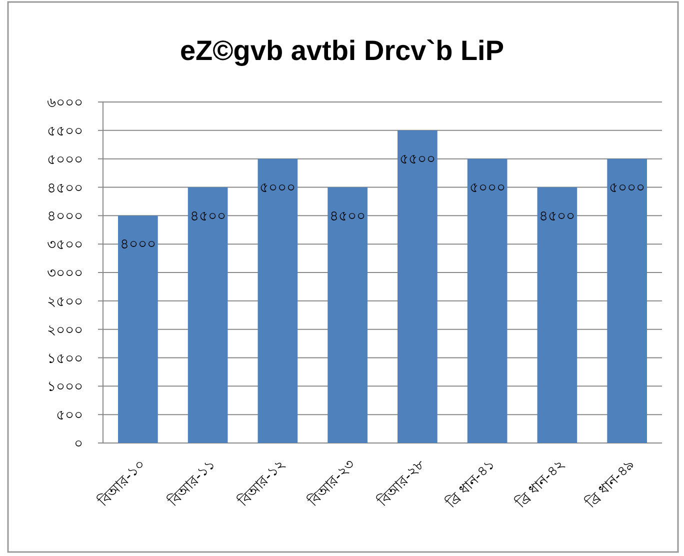 The height and width of the screenshot is (556, 684). I want to click on y-tick-label: ১০০০, so click(65, 387).